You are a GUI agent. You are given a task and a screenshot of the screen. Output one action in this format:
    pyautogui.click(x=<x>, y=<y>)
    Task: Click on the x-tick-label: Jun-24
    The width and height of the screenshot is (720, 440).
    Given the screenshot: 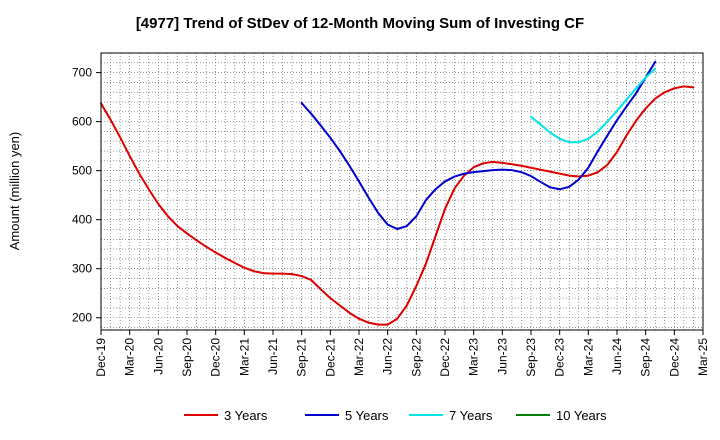 What is the action you would take?
    pyautogui.click(x=617, y=356)
    